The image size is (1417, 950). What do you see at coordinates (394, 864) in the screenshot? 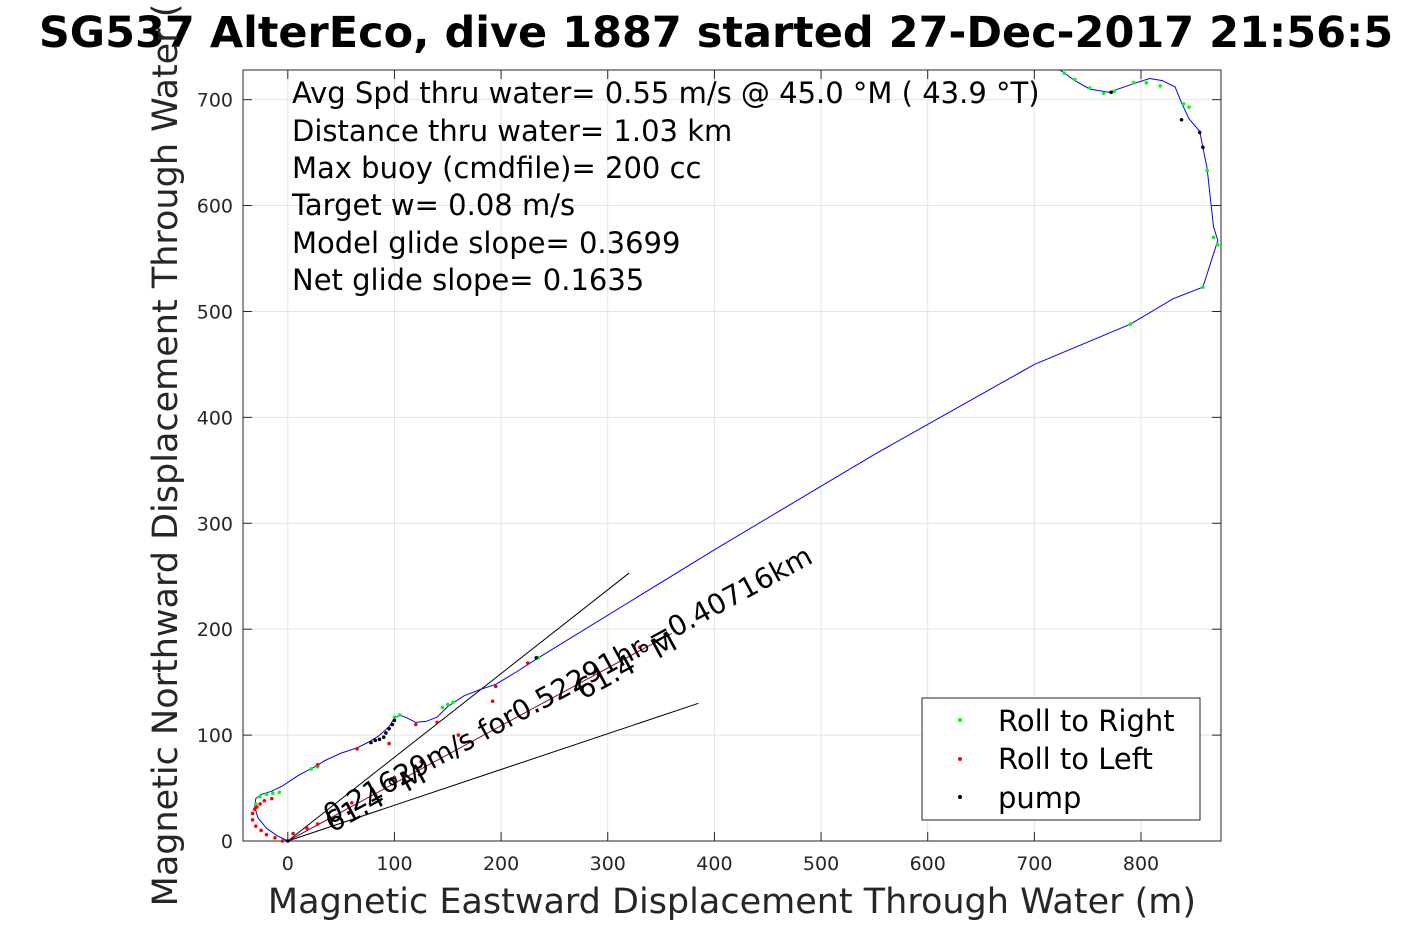
I see `x-tick-label: 100` at bounding box center [394, 864].